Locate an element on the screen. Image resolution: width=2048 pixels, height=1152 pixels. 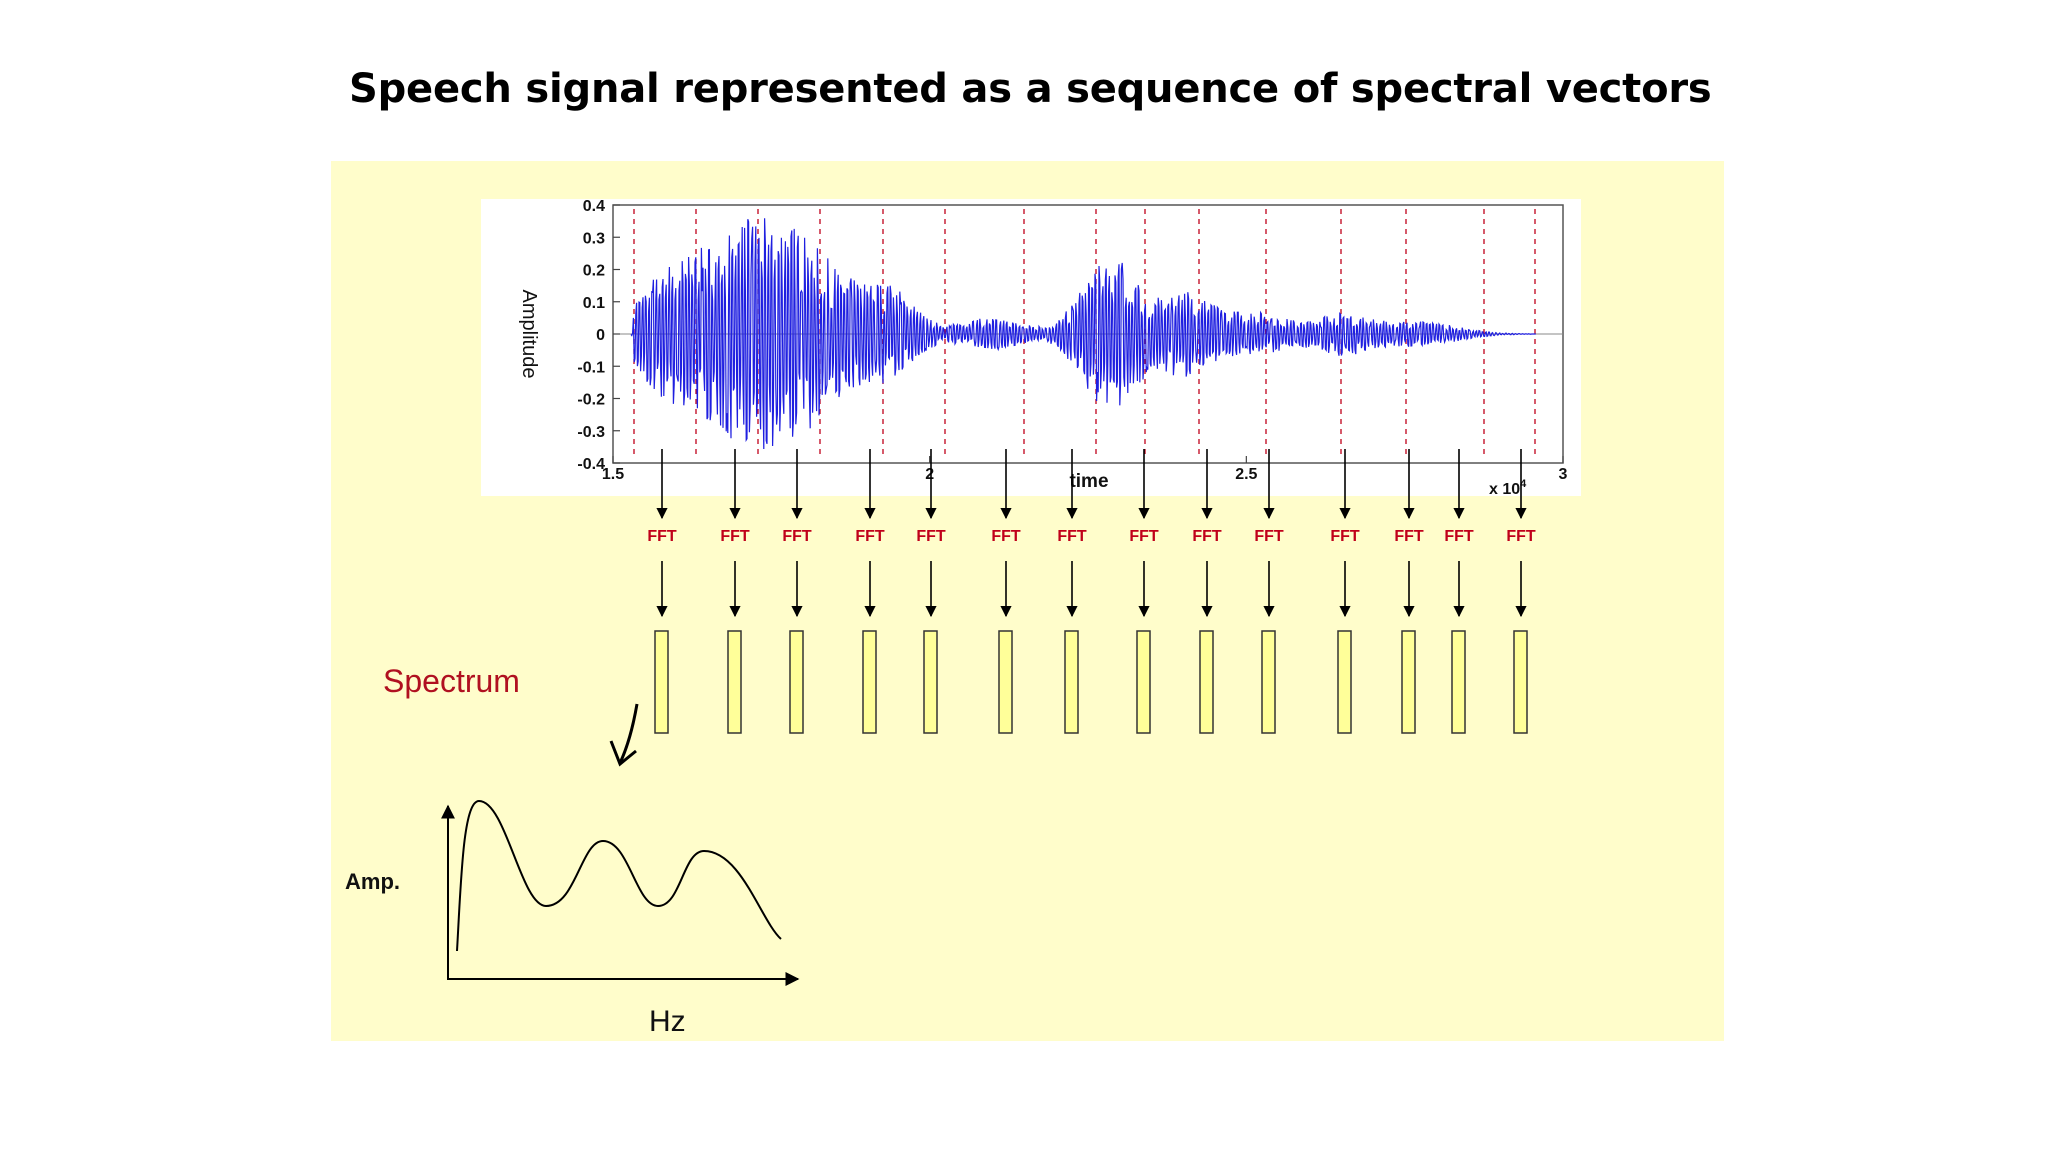
y-tick-label: 0.4 is located at coordinates (594, 206).